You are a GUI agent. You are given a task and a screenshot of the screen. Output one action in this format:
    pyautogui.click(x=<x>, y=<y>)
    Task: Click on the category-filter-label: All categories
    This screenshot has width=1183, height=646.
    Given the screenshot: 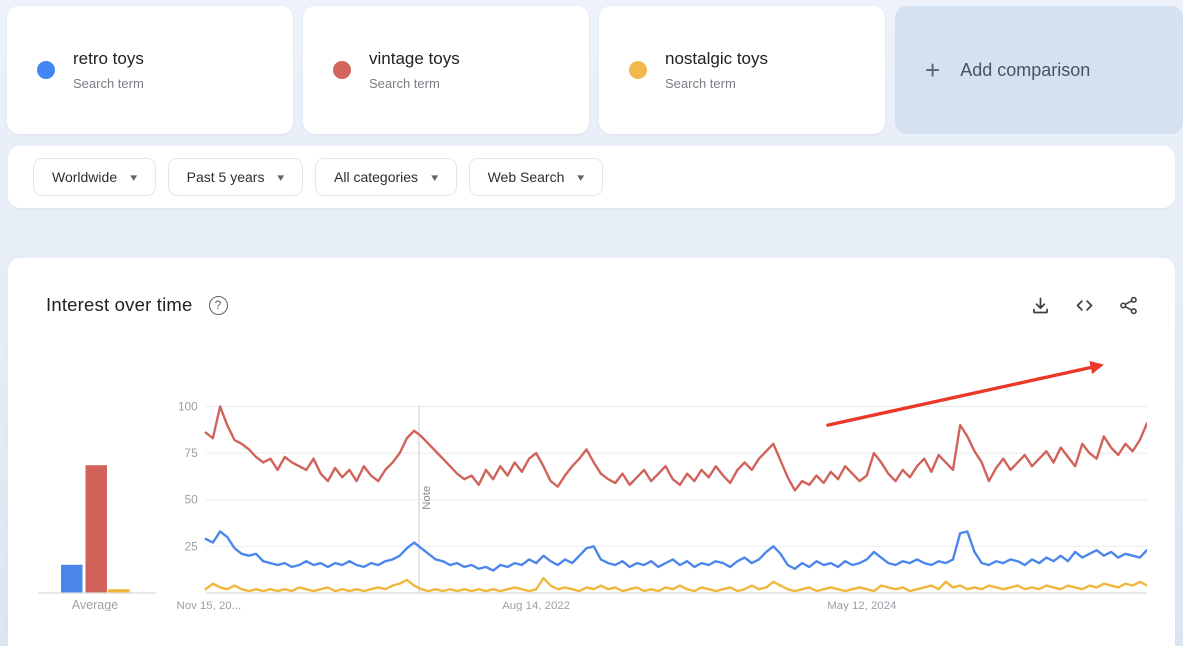 What is the action you would take?
    pyautogui.click(x=376, y=177)
    